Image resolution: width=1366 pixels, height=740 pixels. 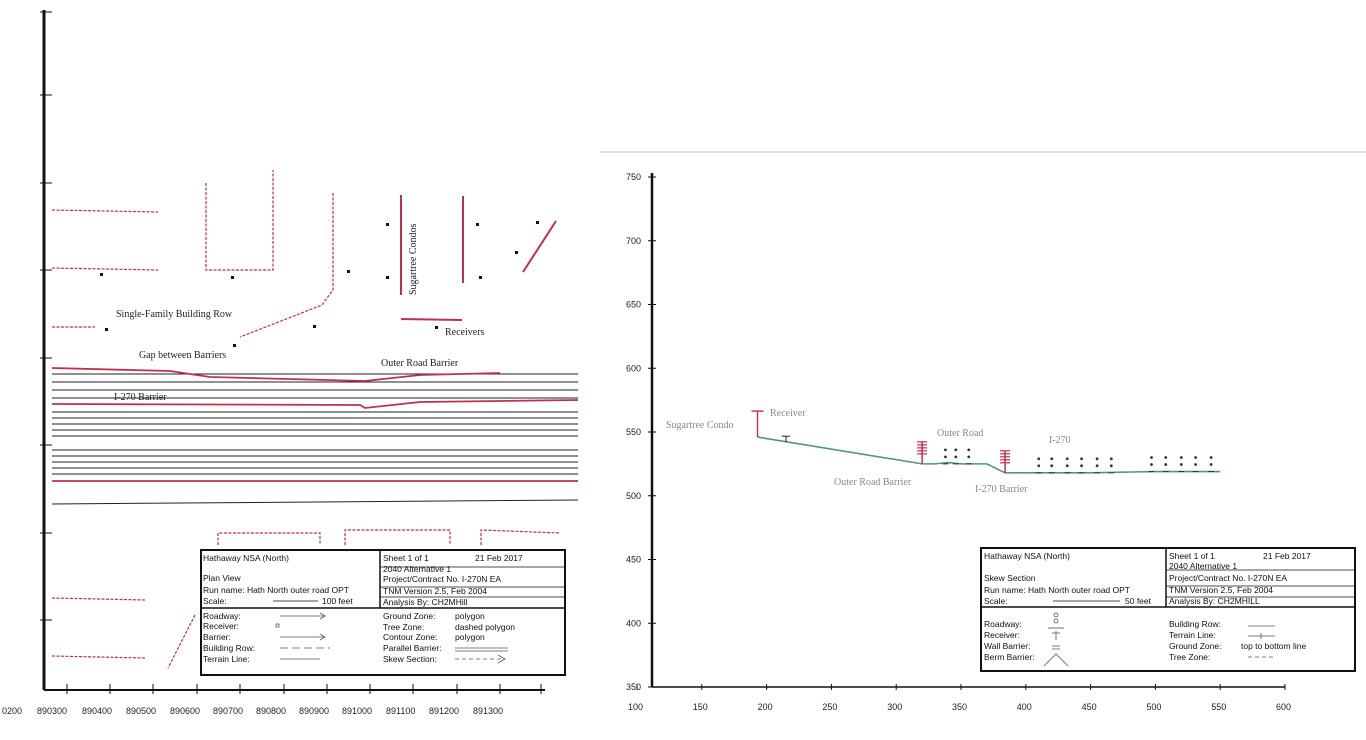 What do you see at coordinates (215, 601) in the screenshot?
I see `plan-scale-label: Scale:` at bounding box center [215, 601].